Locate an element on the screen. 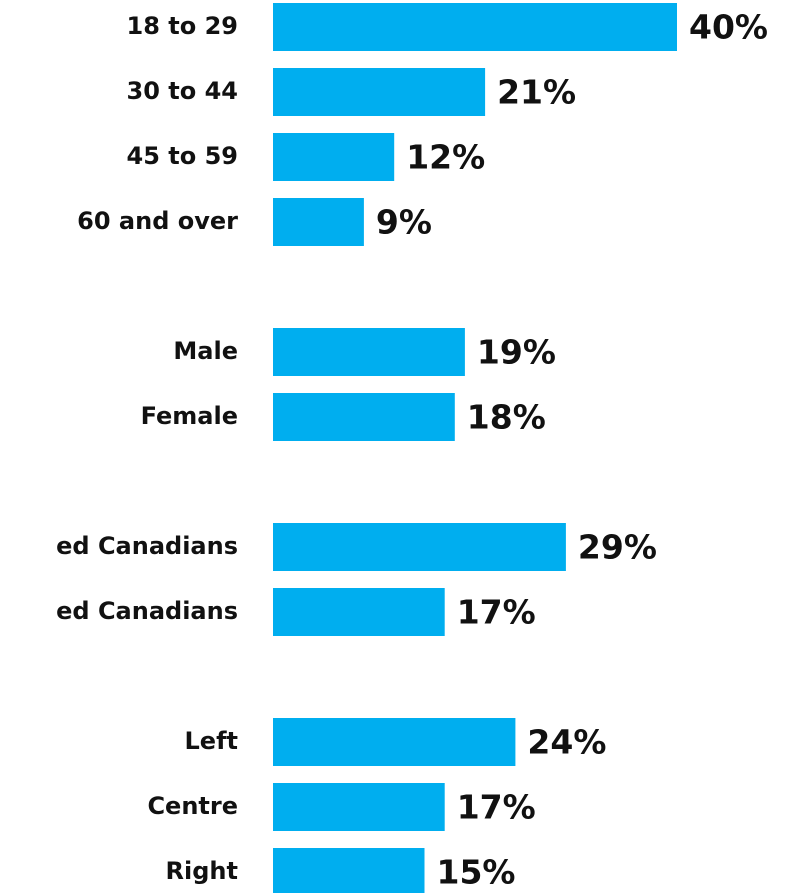  value-label: 9% is located at coordinates (404, 222).